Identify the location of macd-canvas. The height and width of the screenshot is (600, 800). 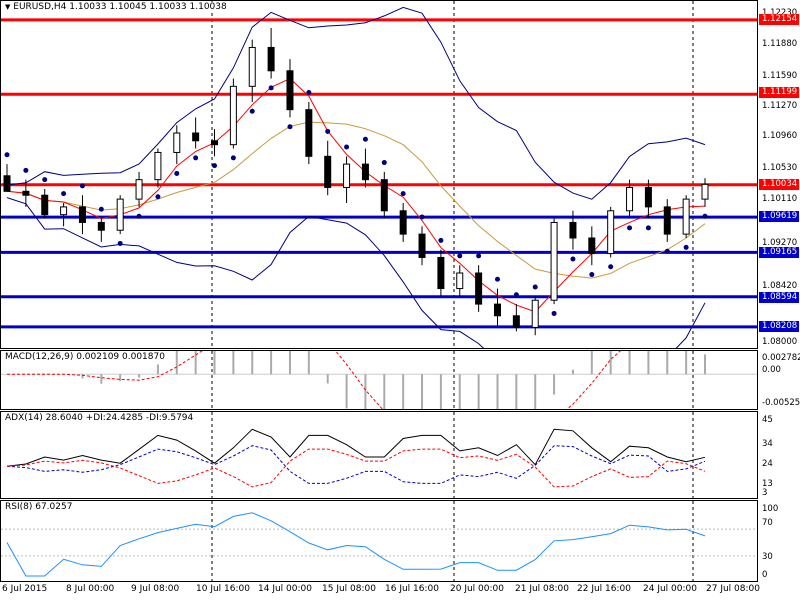
(379, 380).